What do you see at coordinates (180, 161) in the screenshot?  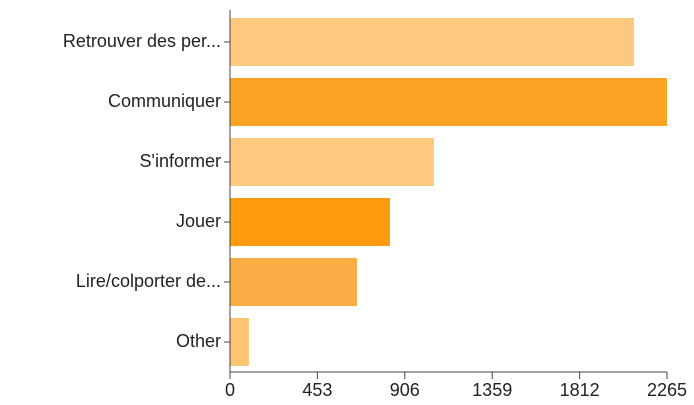 I see `y-tick-label: S'informer` at bounding box center [180, 161].